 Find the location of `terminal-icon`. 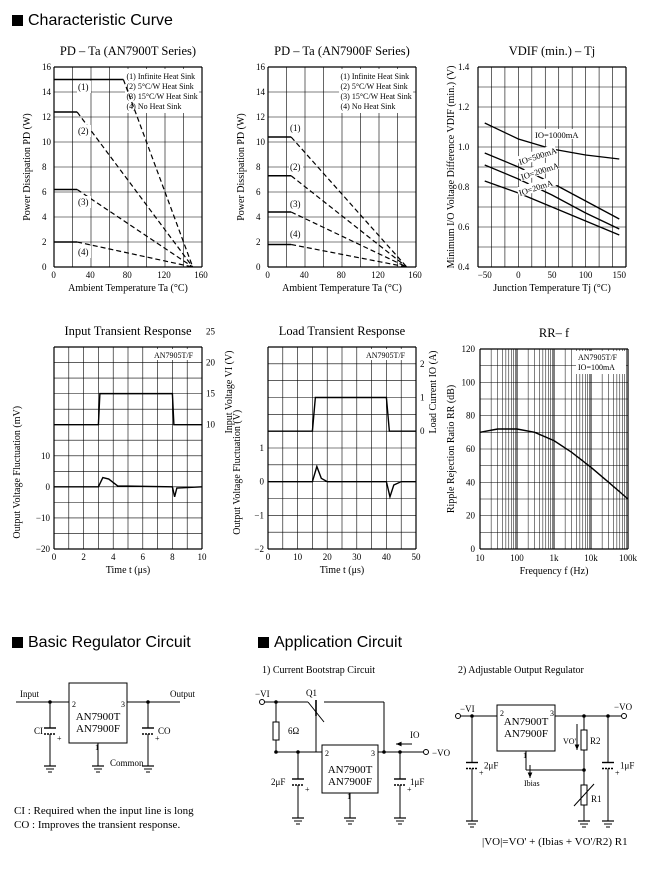

terminal-icon is located at coordinates (426, 752).